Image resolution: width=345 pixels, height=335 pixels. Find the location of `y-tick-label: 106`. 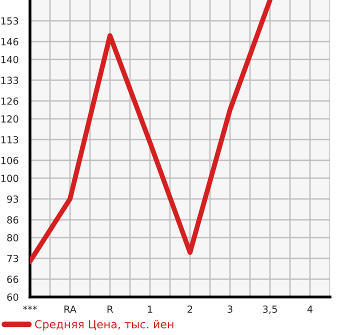

y-tick-label: 106 is located at coordinates (9, 160).